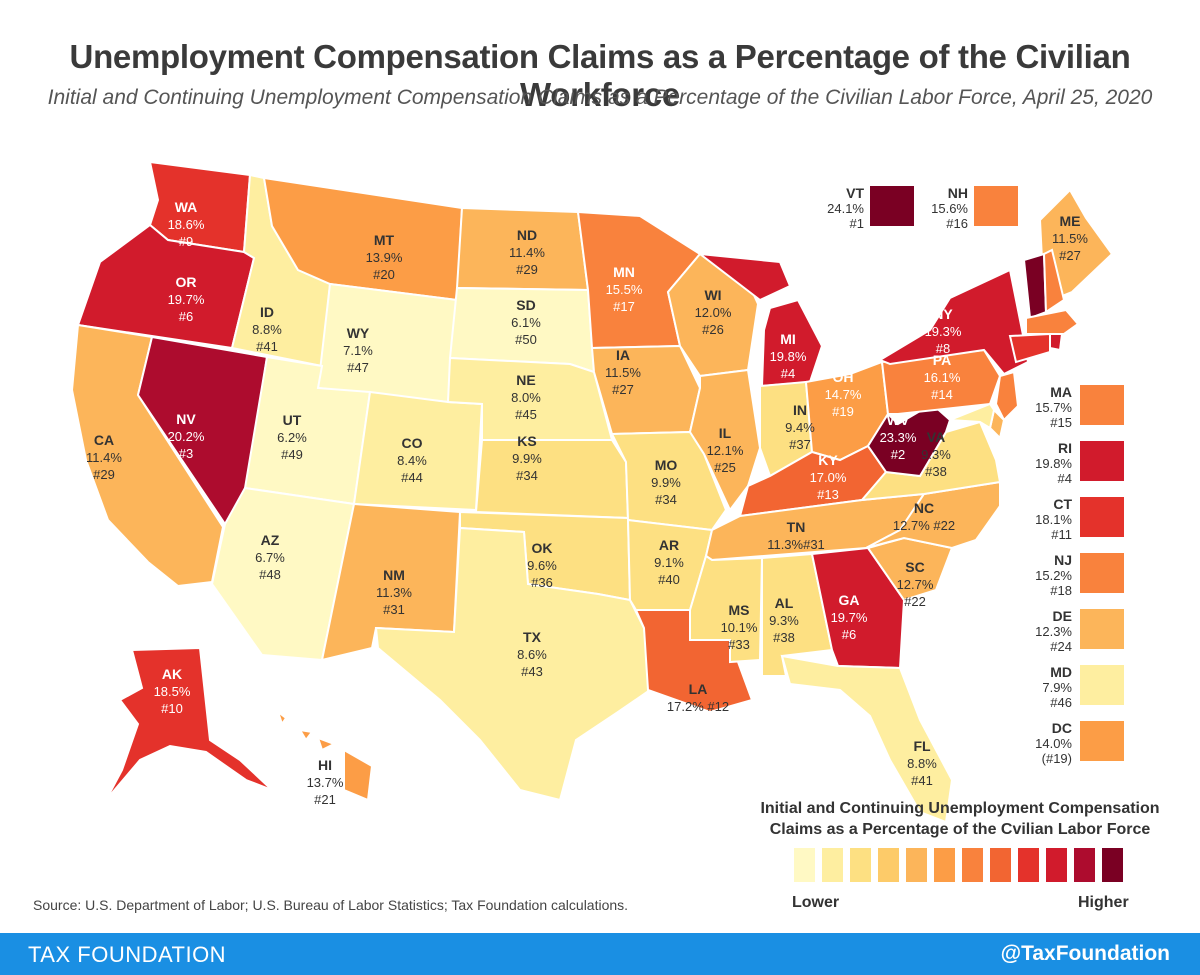 The width and height of the screenshot is (1200, 975). Describe the element at coordinates (1062, 616) in the screenshot. I see `callout-de-abbr: DE` at that location.